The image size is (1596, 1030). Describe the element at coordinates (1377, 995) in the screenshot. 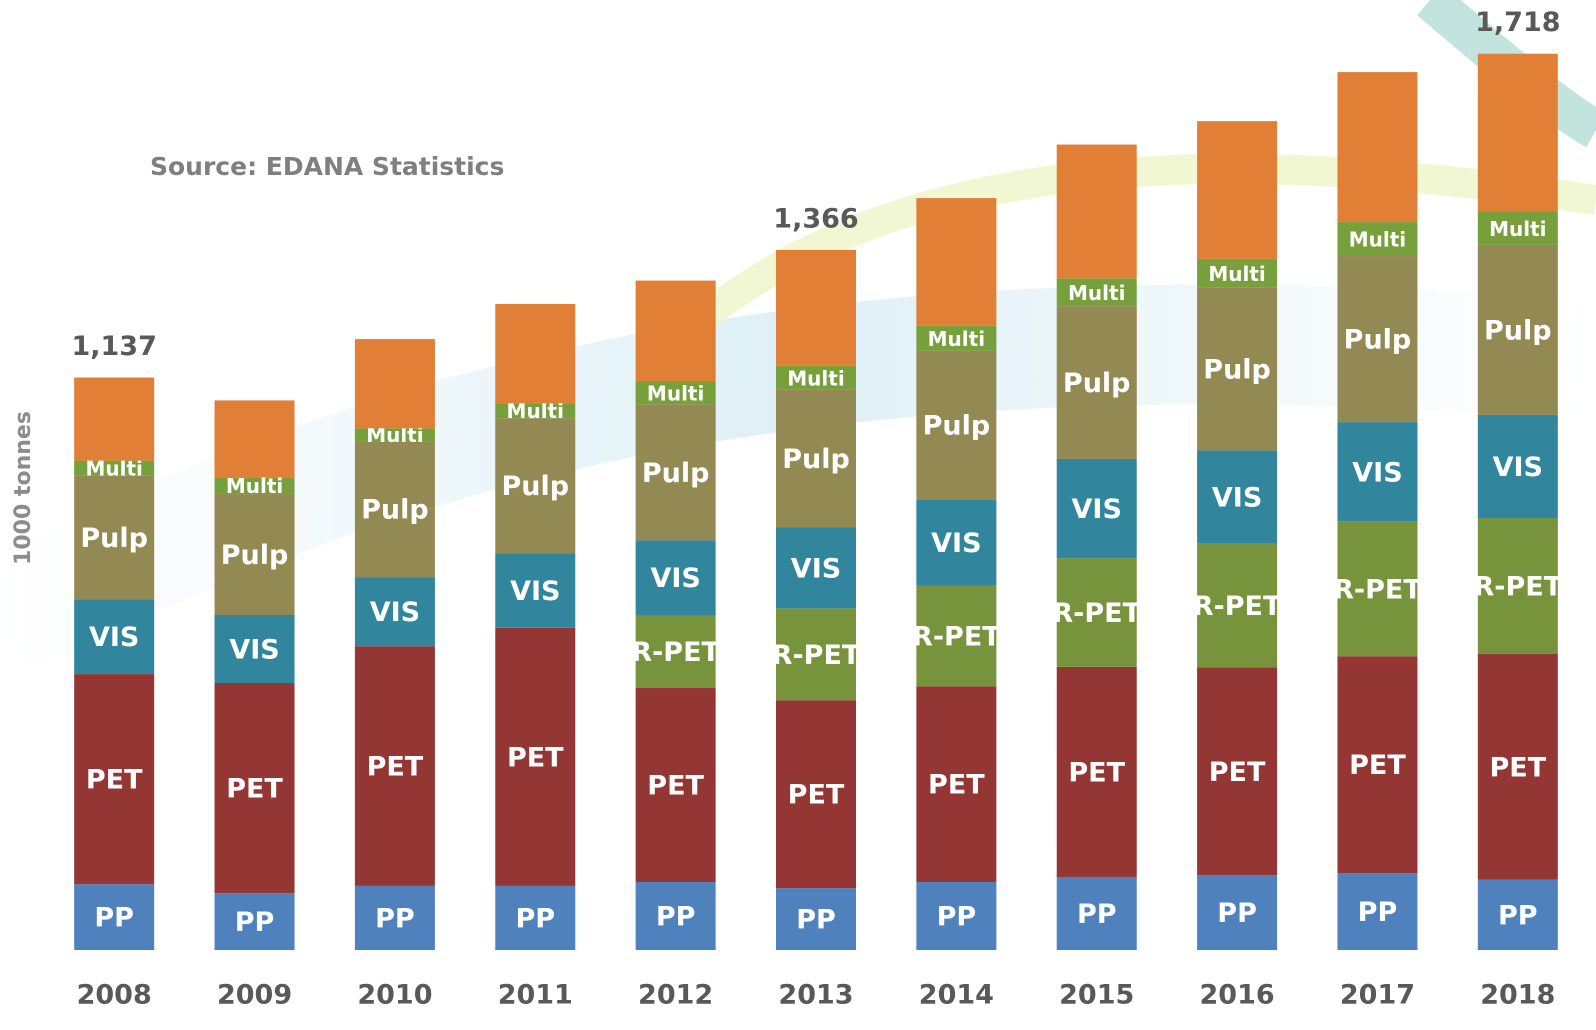

I see `x-tick-label: 2017` at that location.